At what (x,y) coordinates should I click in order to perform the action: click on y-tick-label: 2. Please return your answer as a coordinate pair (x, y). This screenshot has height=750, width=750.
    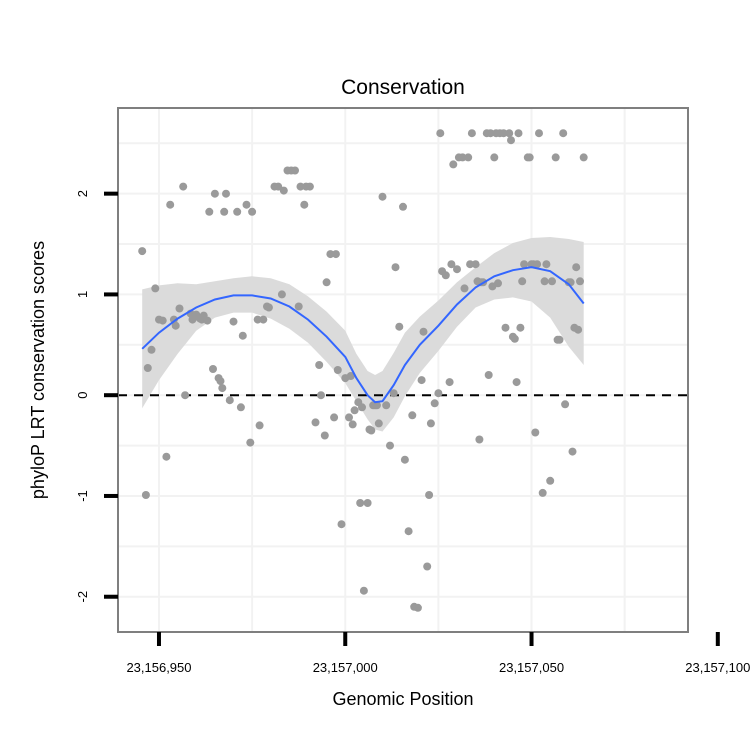
    Looking at the image, I should click on (82, 193).